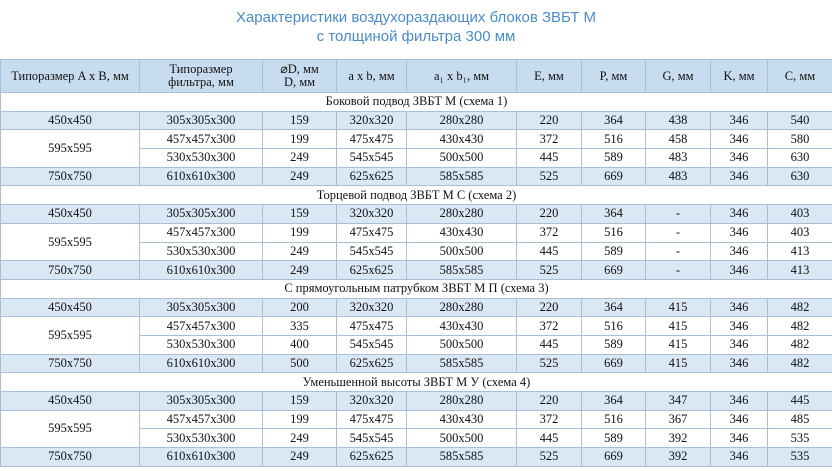 This screenshot has width=832, height=471. Describe the element at coordinates (613, 120) in the screenshot. I see `cell: 364` at that location.